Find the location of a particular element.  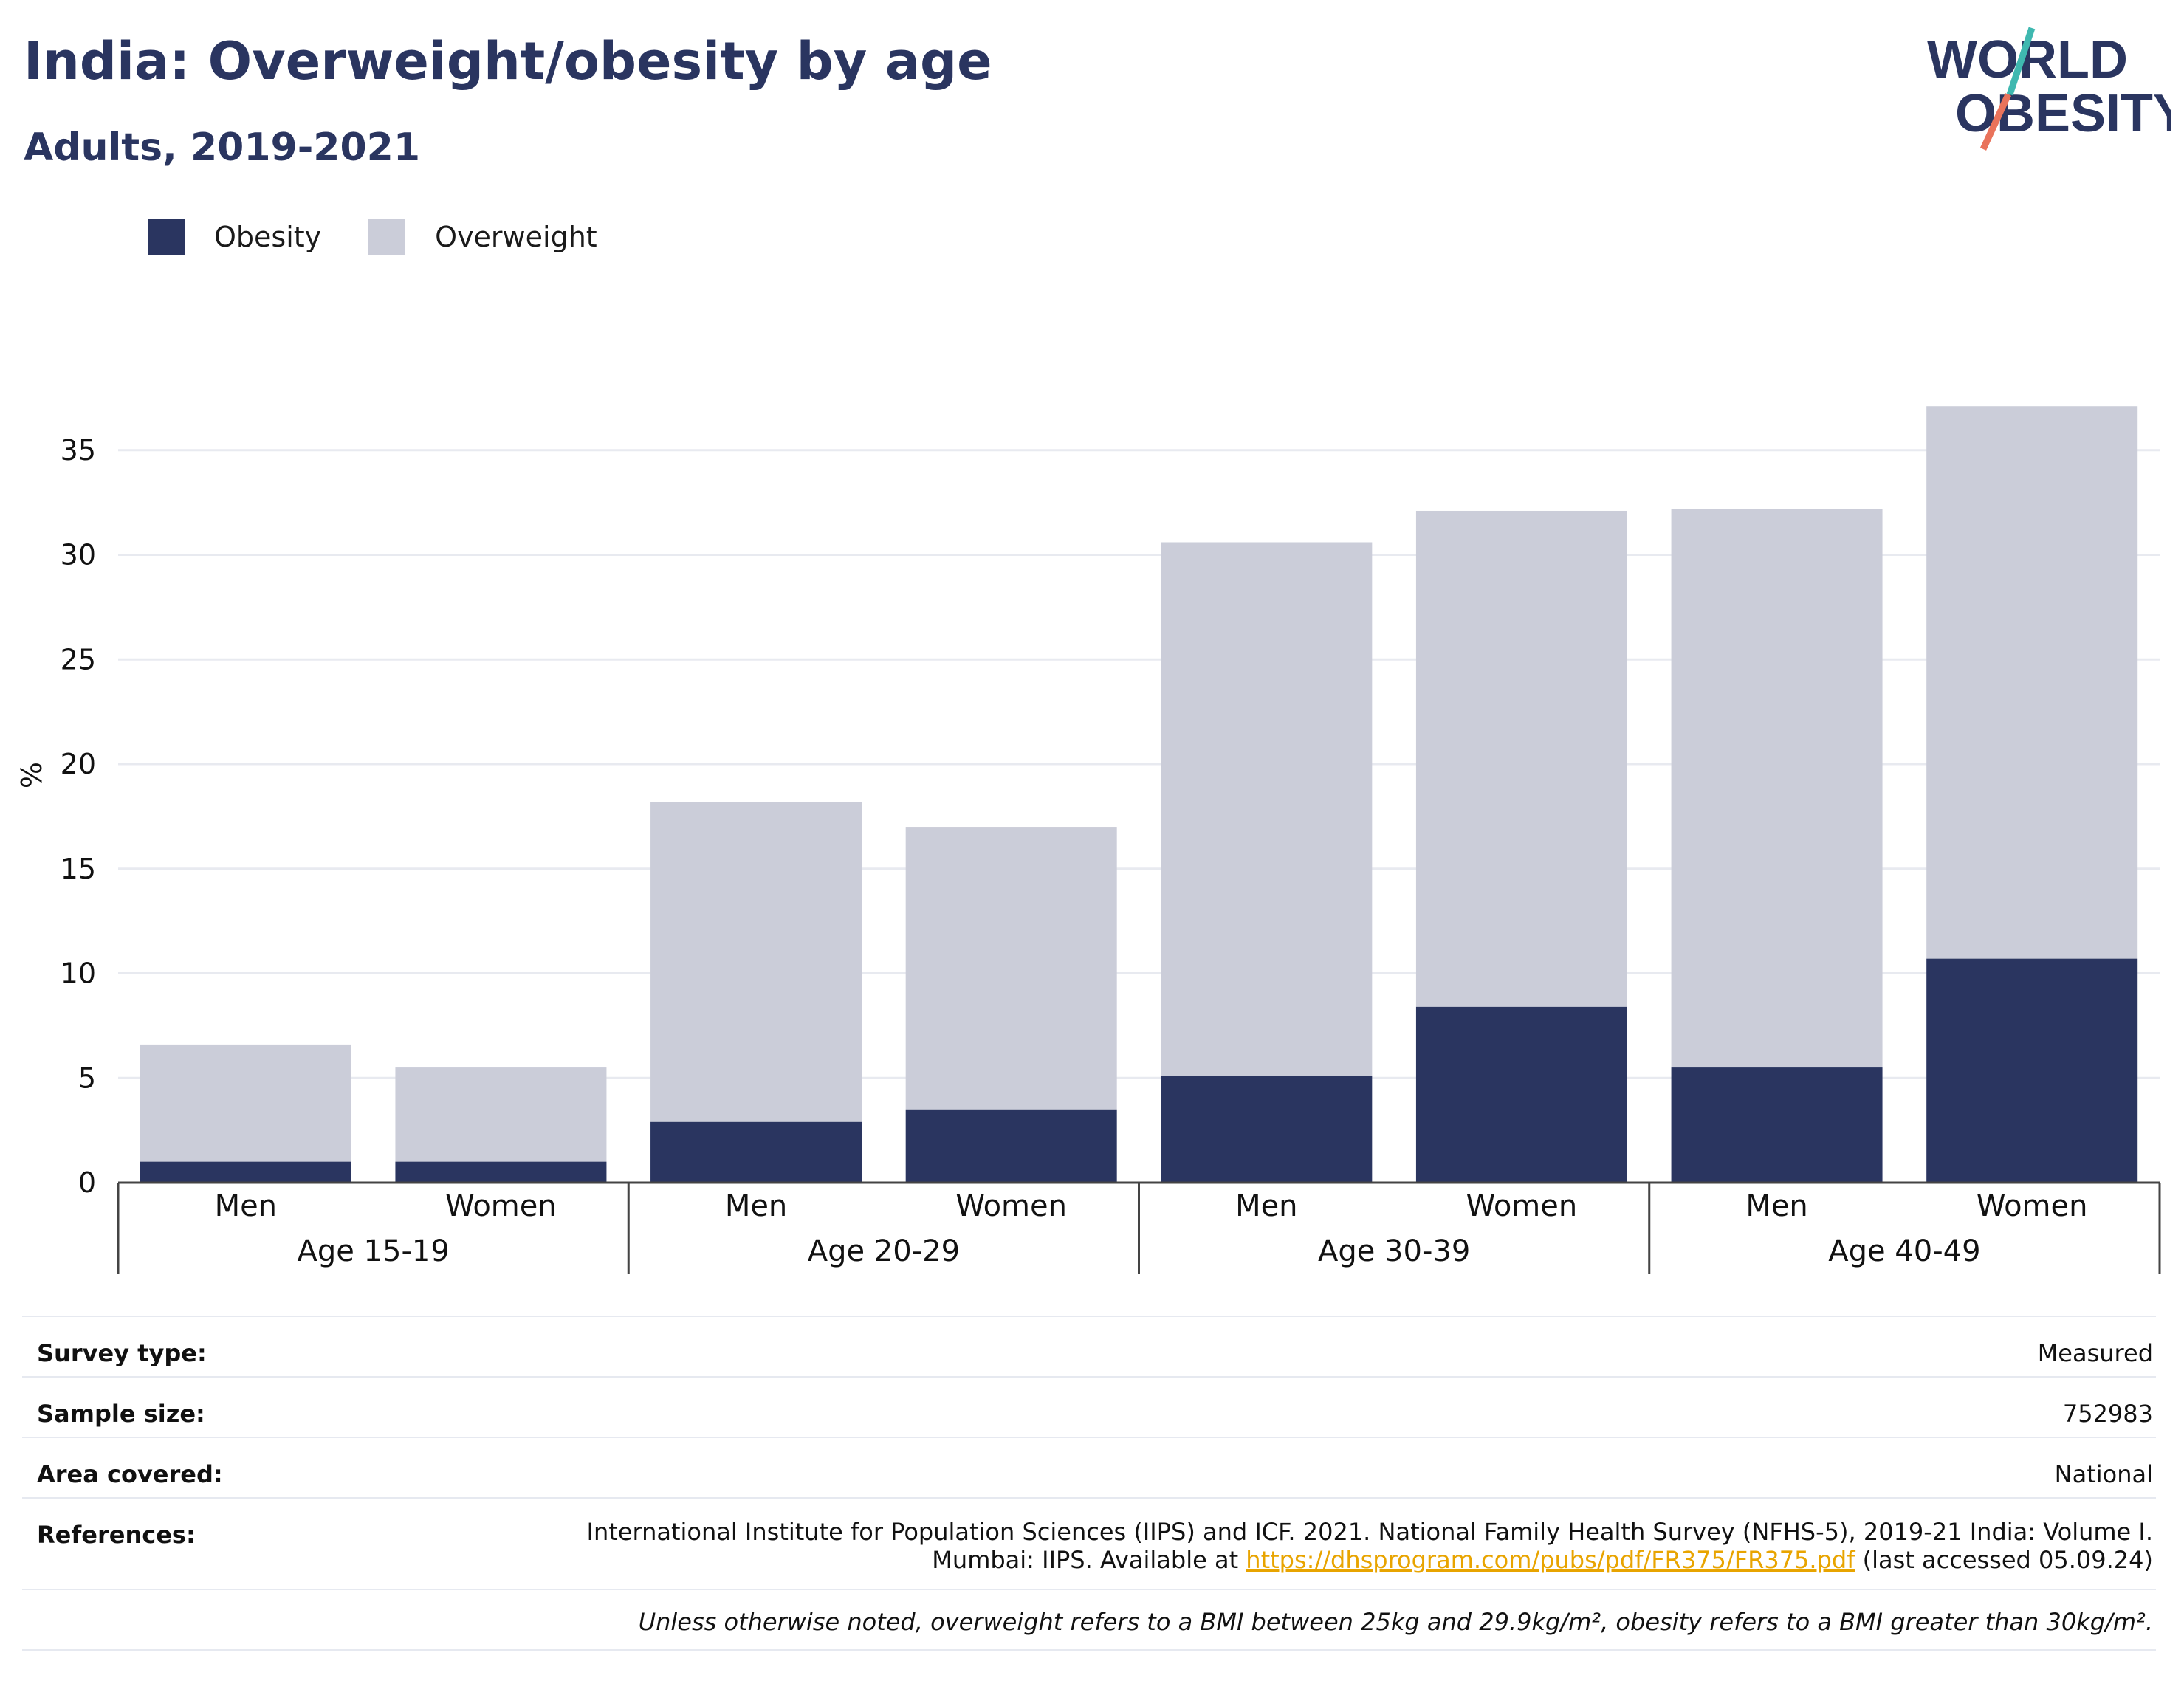

legend-item-obesity: Obesity is located at coordinates (234, 237).